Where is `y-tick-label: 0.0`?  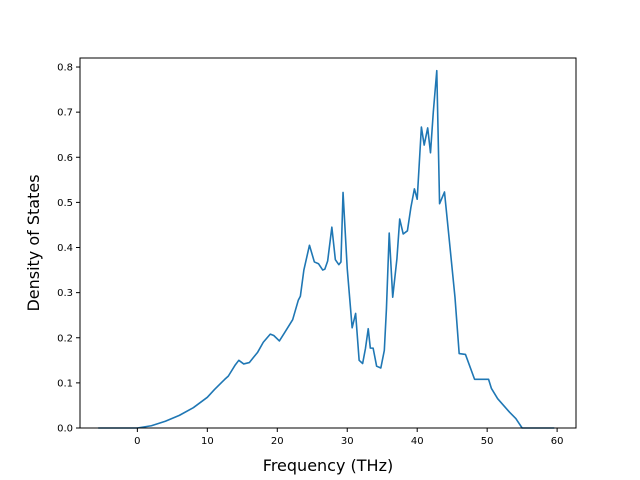 y-tick-label: 0.0 is located at coordinates (65, 429).